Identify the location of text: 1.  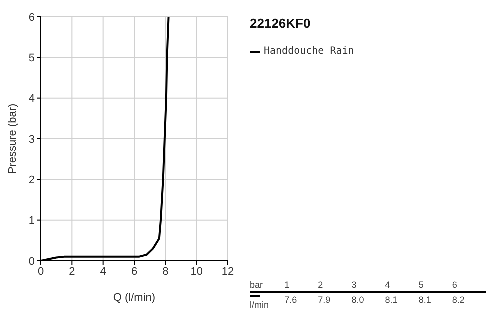
(287, 286).